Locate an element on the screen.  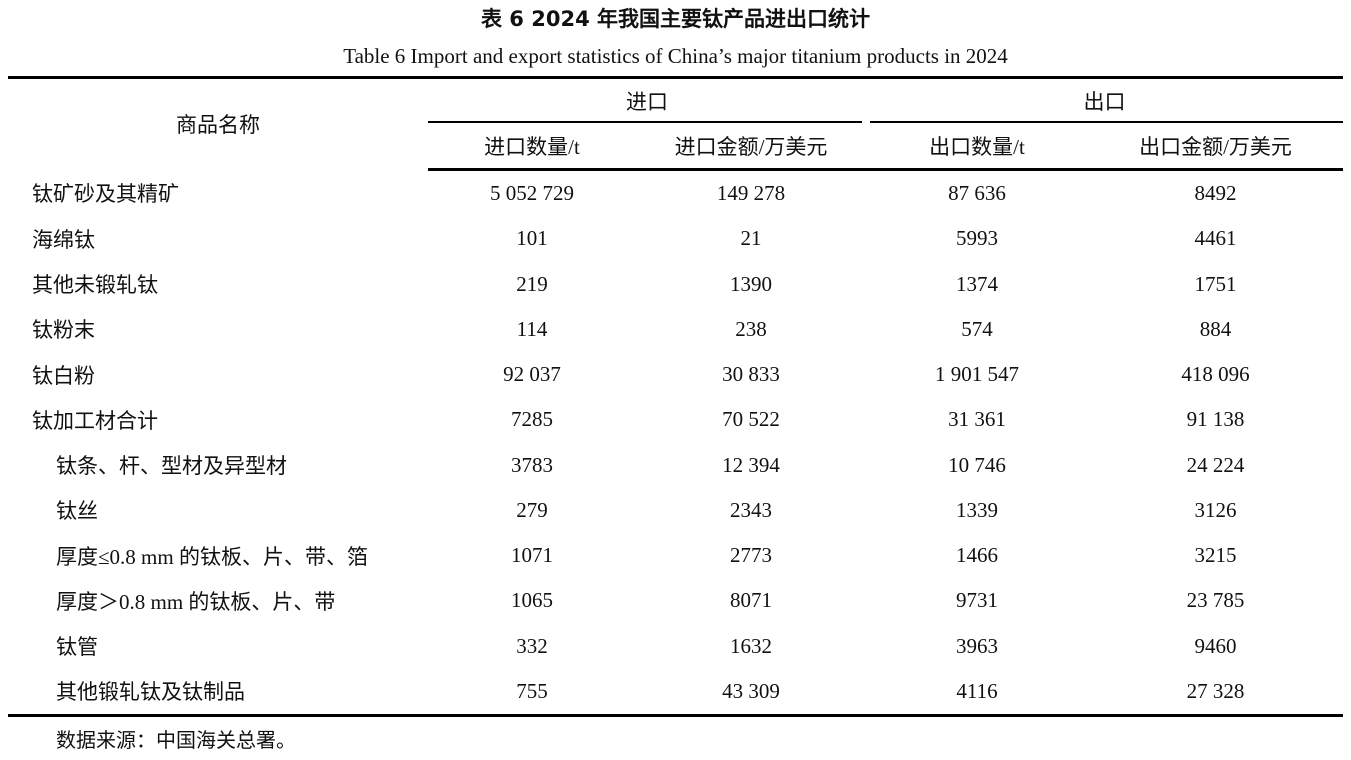
table-row: 钛粉末 114 238 574 884 is located at coordinates (675, 329).